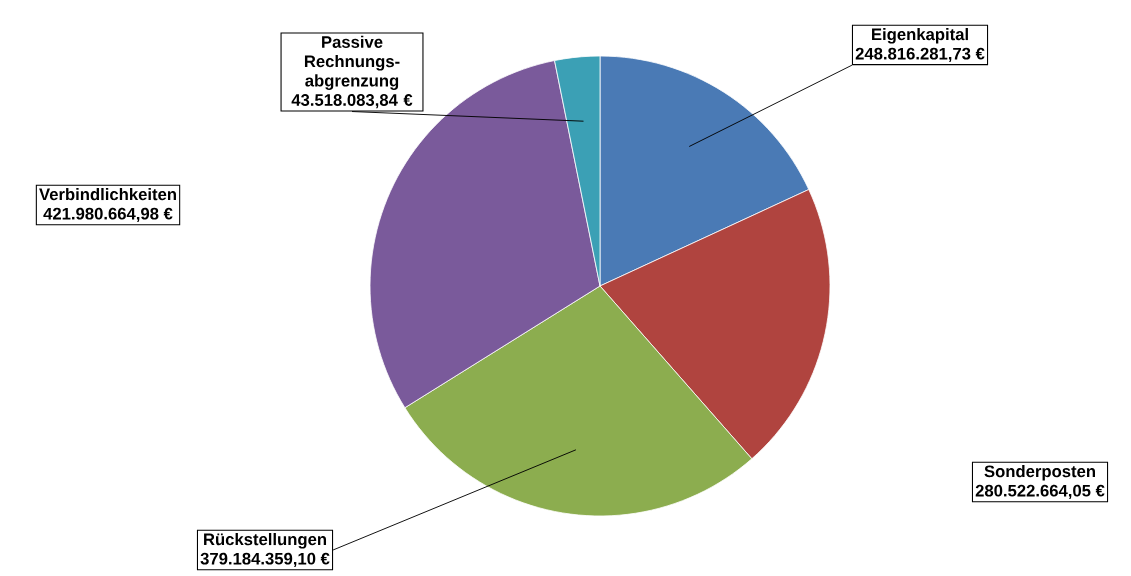 The width and height of the screenshot is (1131, 576). Describe the element at coordinates (352, 62) in the screenshot. I see `slice-label: Passive Rechnungs-abgrenzung` at that location.